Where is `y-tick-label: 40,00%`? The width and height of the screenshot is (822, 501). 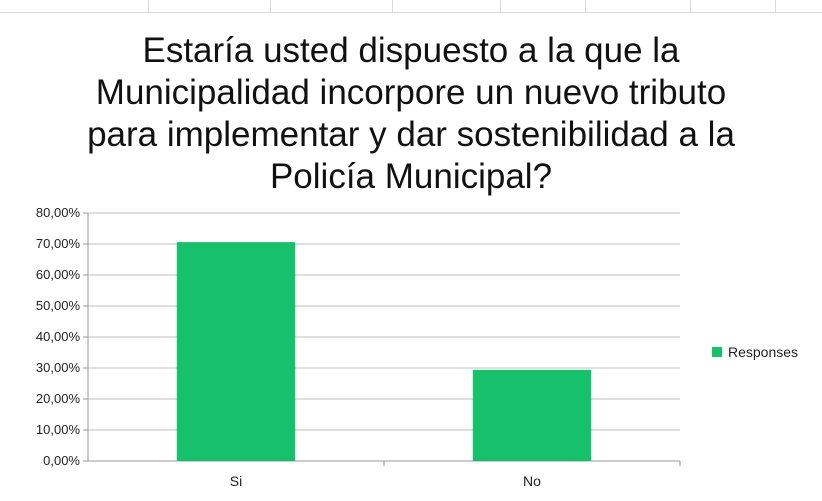 y-tick-label: 40,00% is located at coordinates (58, 336).